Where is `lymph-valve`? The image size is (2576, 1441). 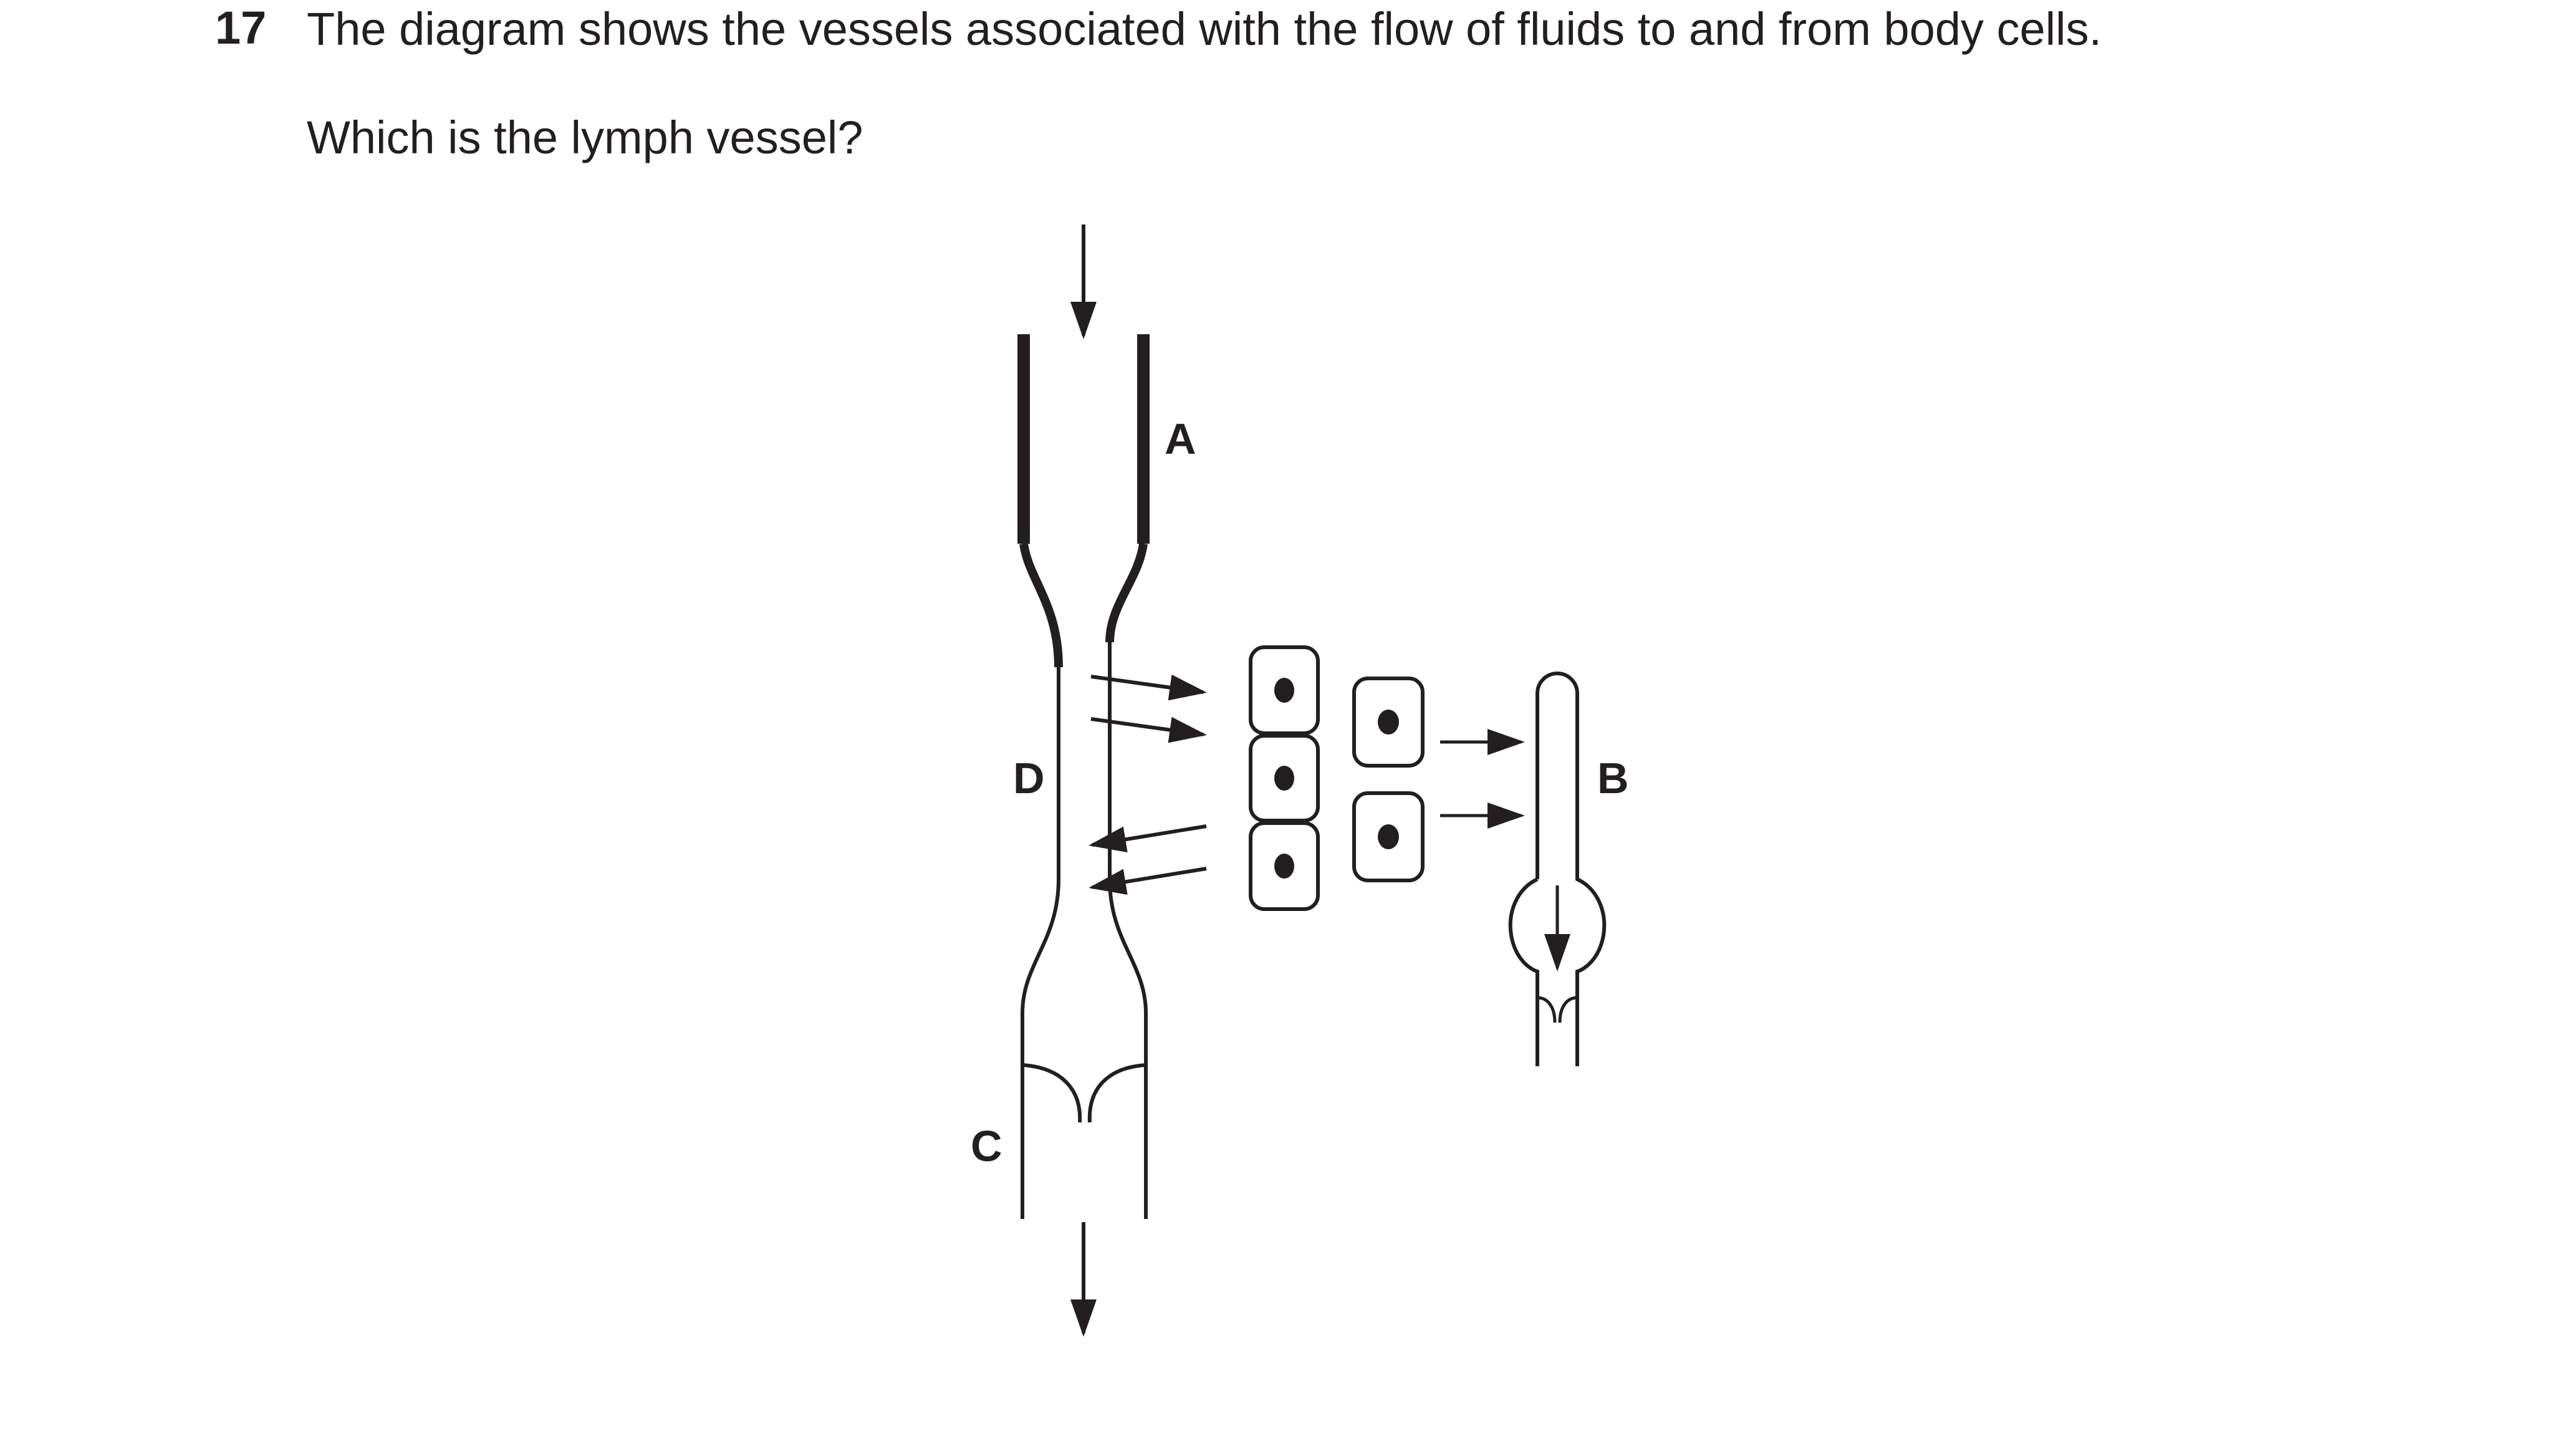
lymph-valve is located at coordinates (1557, 1009).